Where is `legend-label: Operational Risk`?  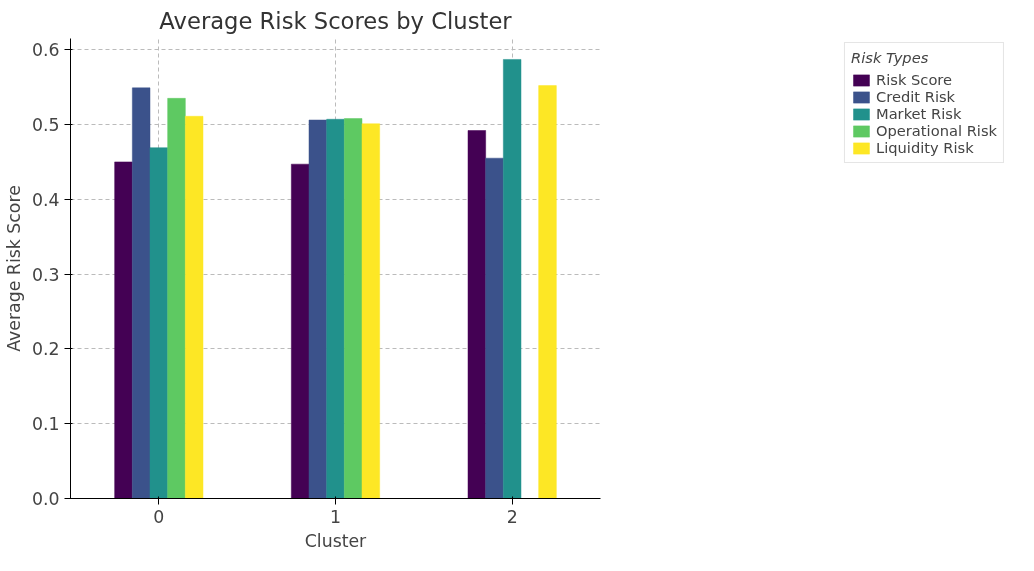
legend-label: Operational Risk is located at coordinates (936, 130).